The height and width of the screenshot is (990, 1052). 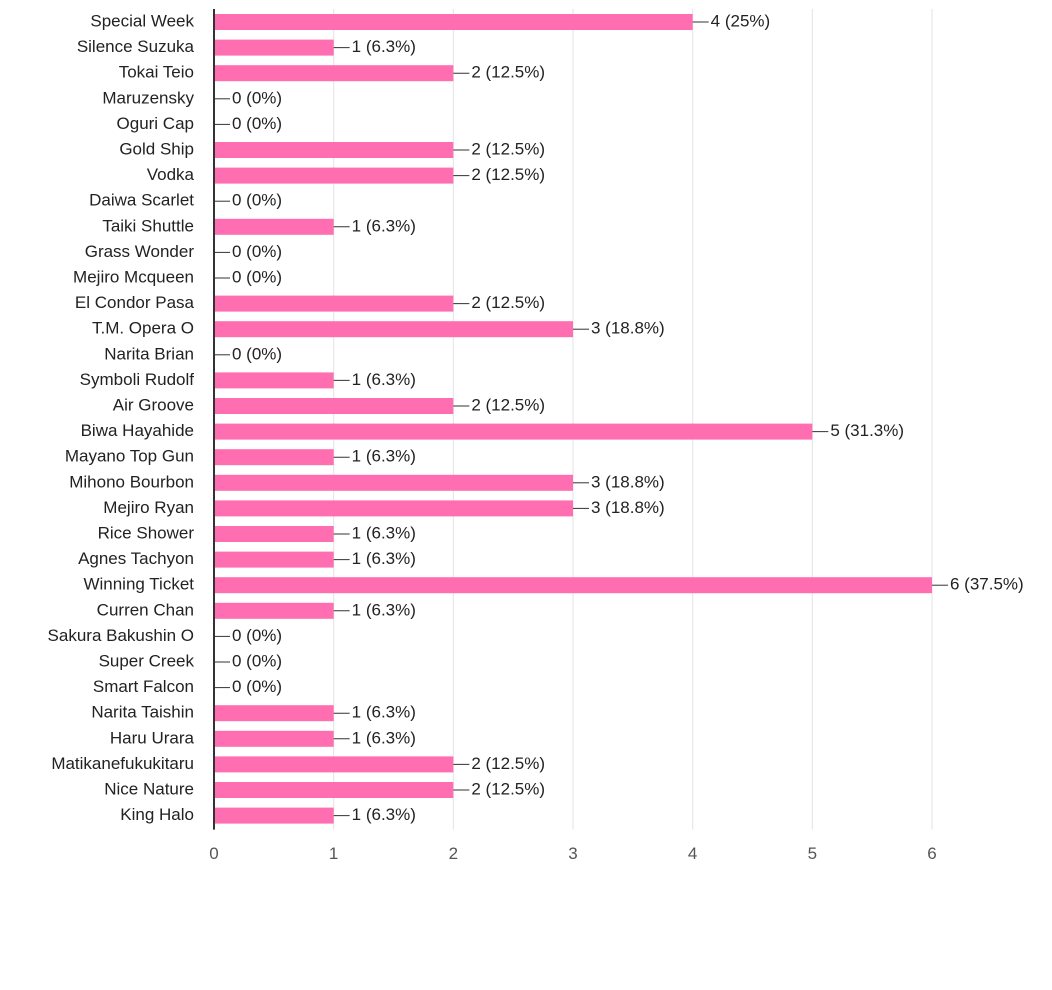 What do you see at coordinates (156, 72) in the screenshot?
I see `category-label: Tokai Teio` at bounding box center [156, 72].